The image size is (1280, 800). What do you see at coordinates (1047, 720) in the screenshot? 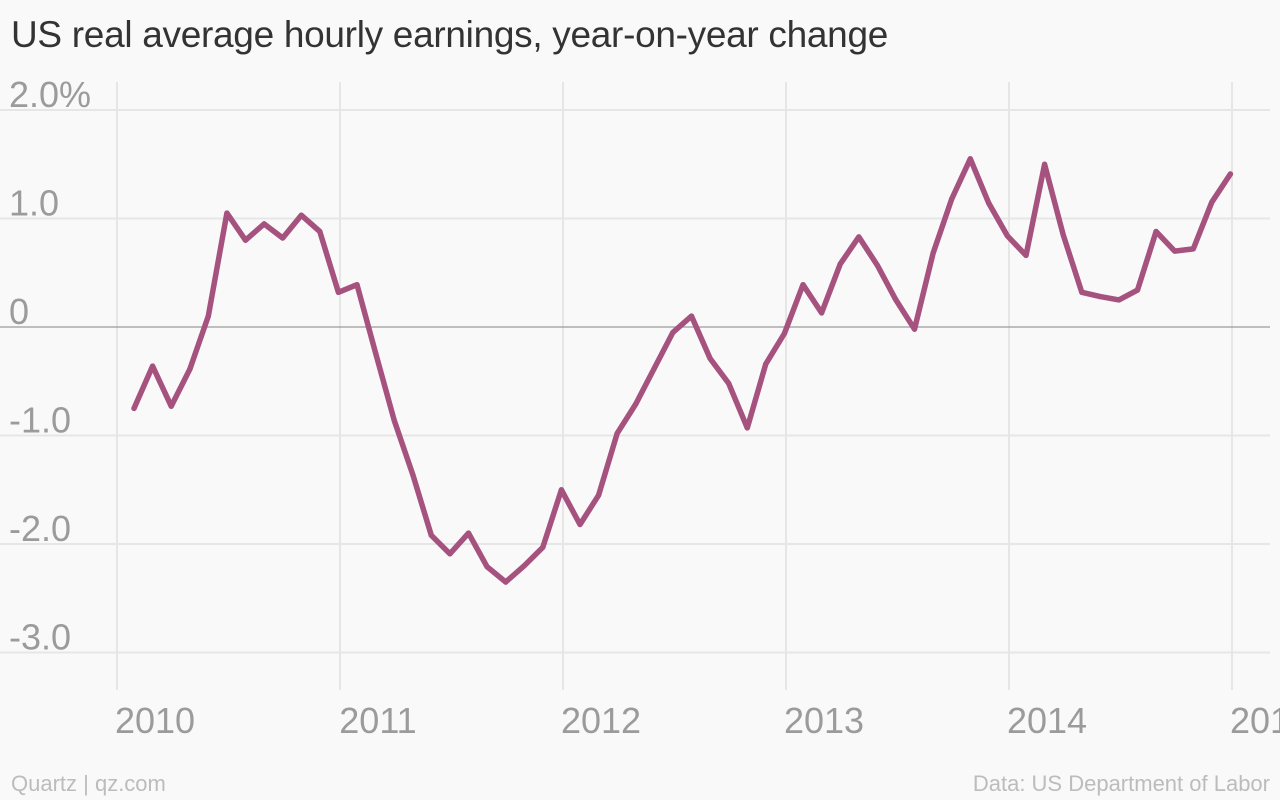
I see `x-tick-label: 2014` at bounding box center [1047, 720].